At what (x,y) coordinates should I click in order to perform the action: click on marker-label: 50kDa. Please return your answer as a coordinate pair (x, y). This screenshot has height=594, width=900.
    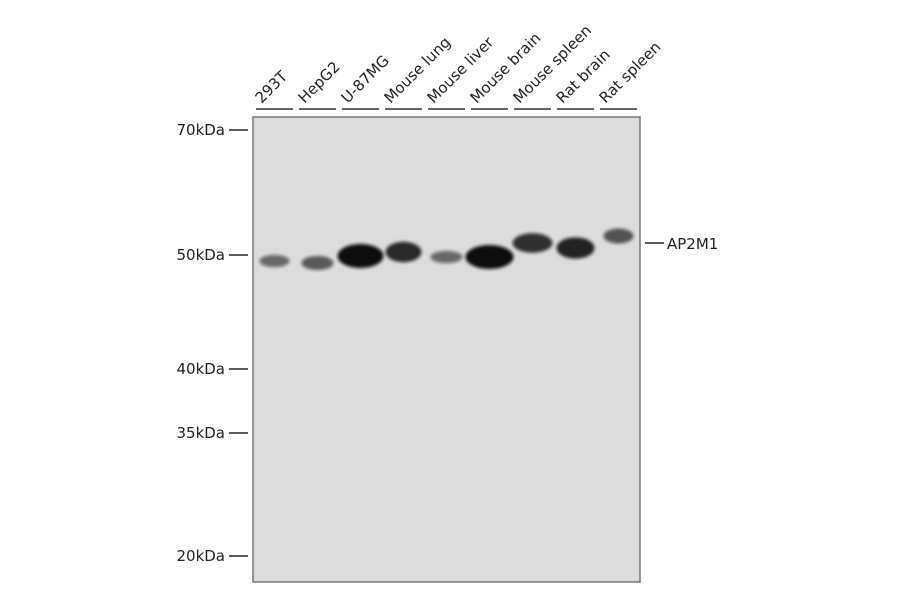
    Looking at the image, I should click on (200, 255).